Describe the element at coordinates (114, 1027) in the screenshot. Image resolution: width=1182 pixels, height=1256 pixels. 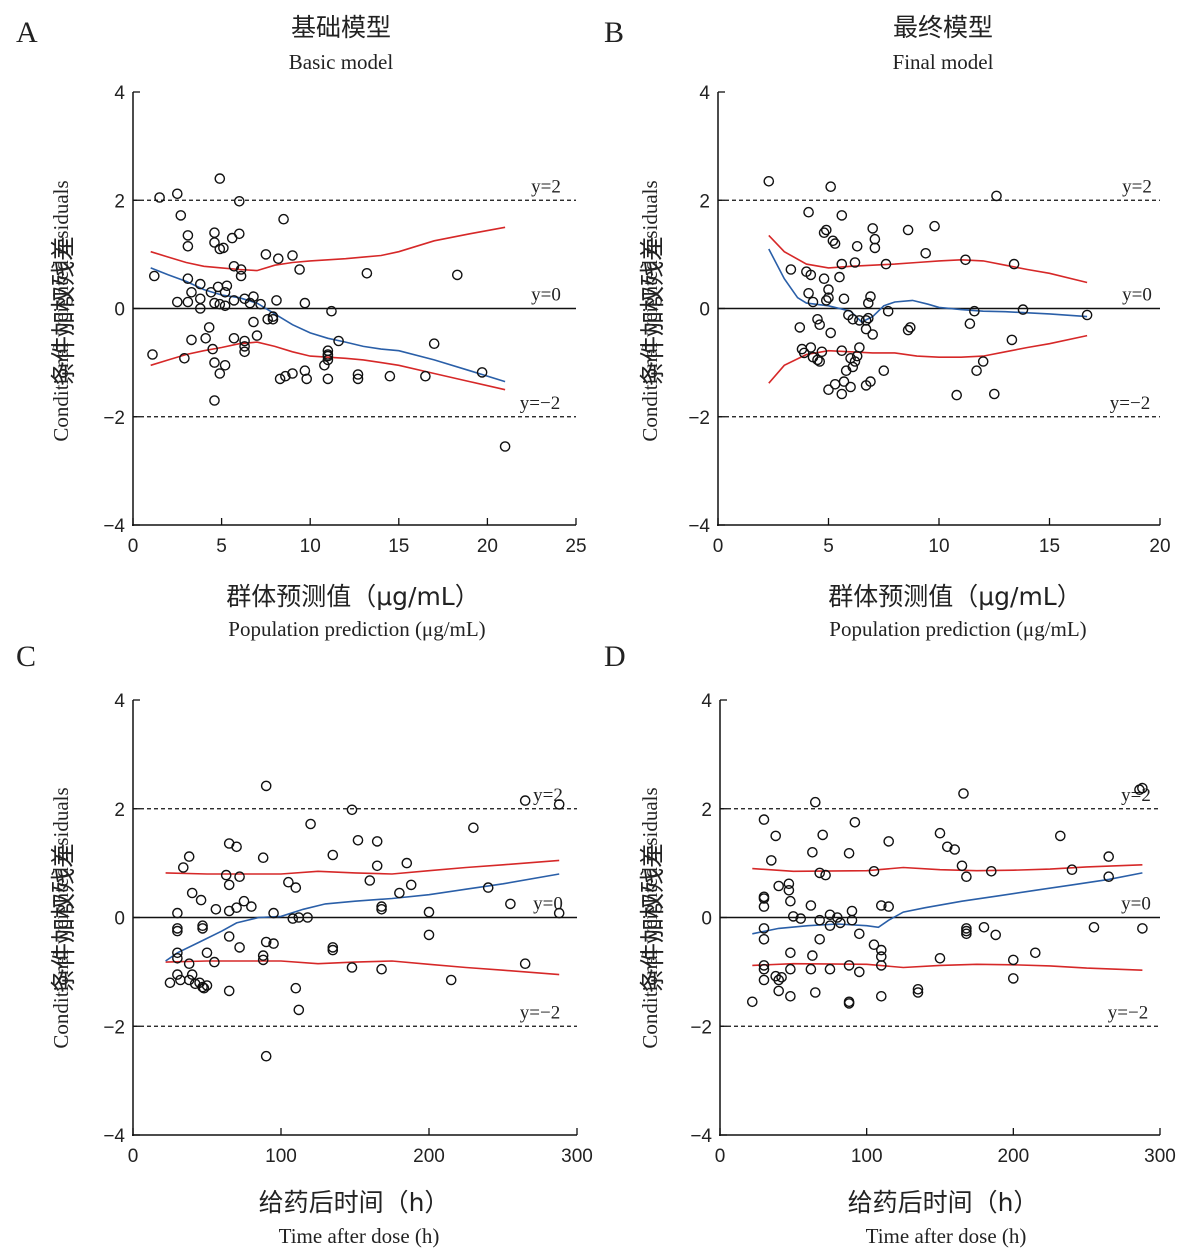
I see `panel-c-y-tick-label: −2` at that location.